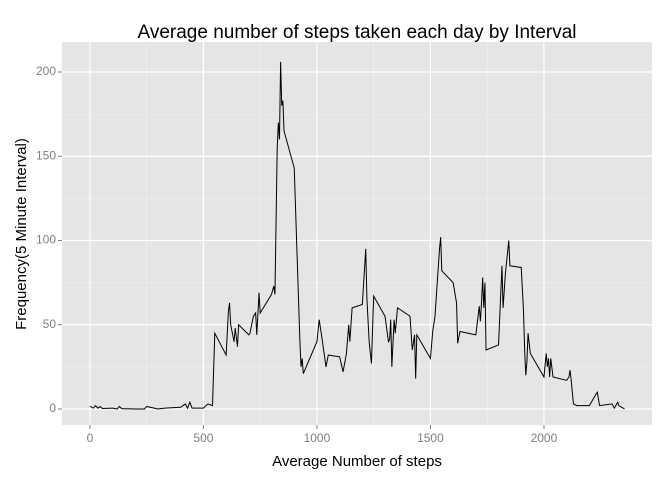 Image resolution: width=672 pixels, height=480 pixels. I want to click on x-tick-label: 1000, so click(317, 438).